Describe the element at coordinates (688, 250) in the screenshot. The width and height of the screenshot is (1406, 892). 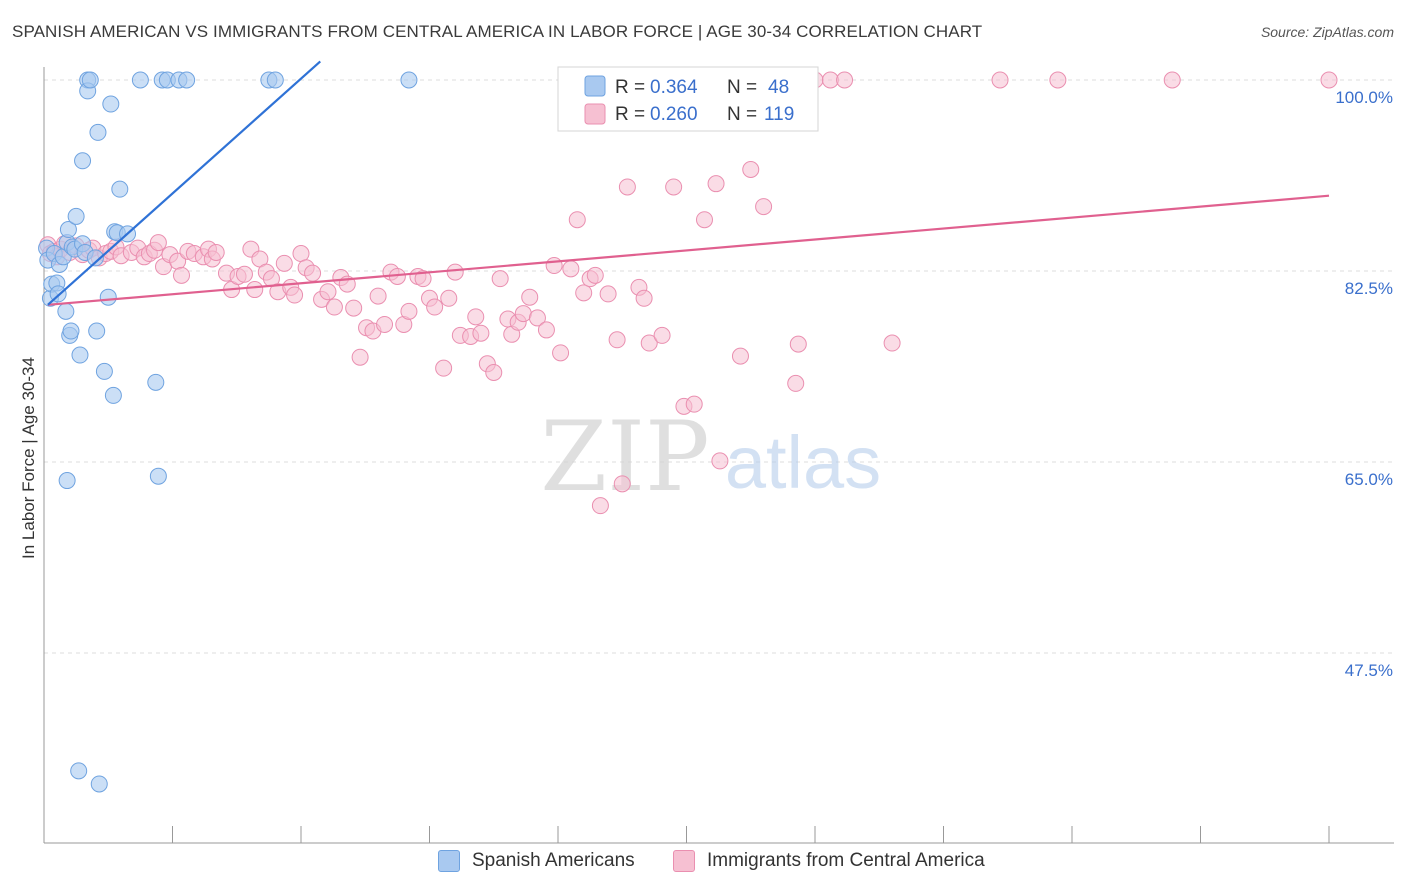
I see `trend-line-central-america` at that location.